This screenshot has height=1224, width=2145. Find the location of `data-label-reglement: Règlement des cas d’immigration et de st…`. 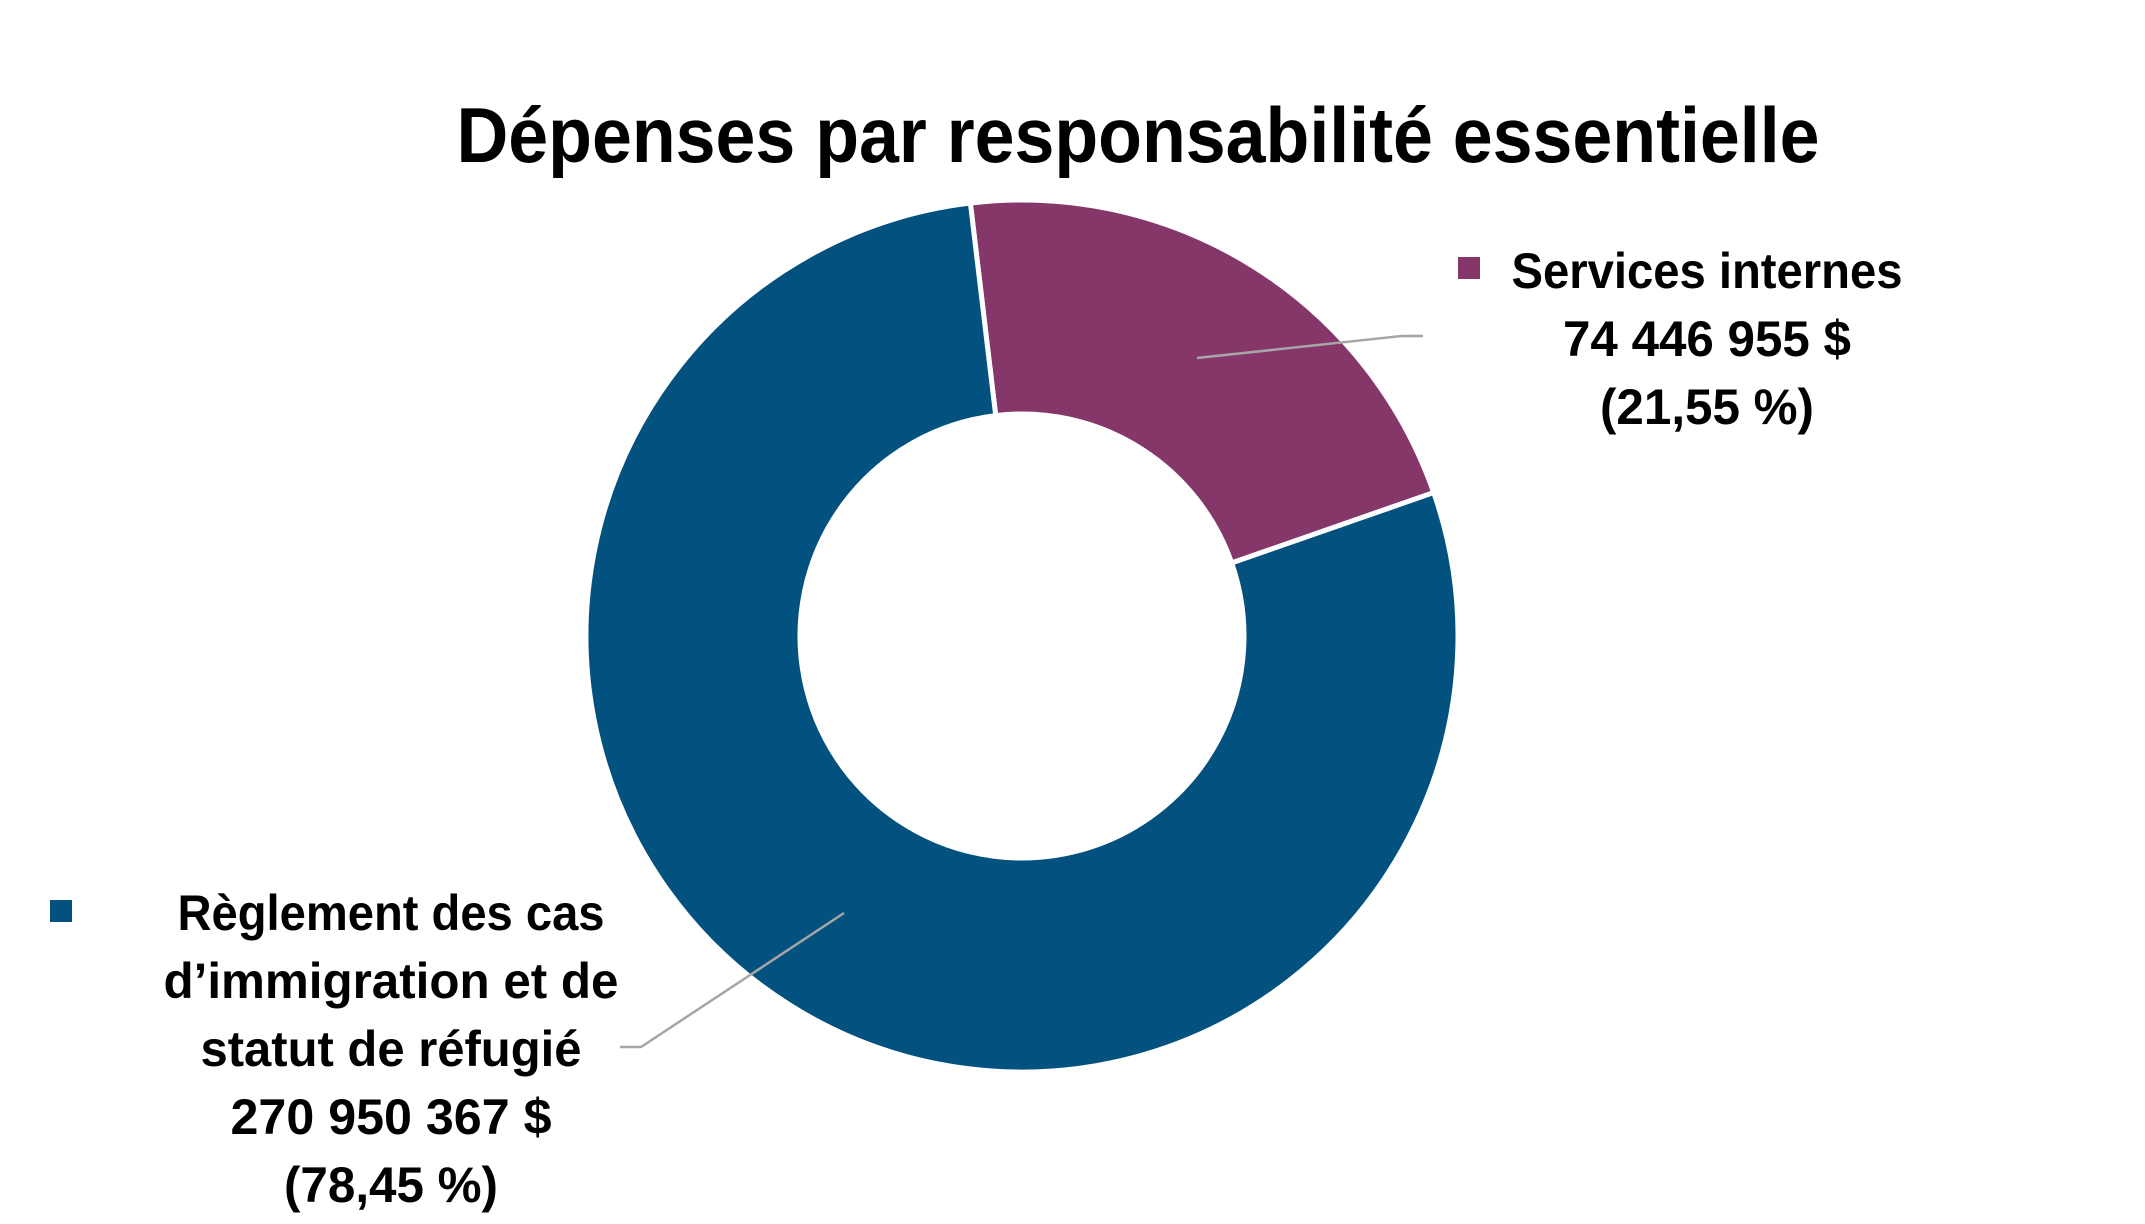

data-label-reglement: Règlement des cas d’immigration et de st… is located at coordinates (334, 1049).